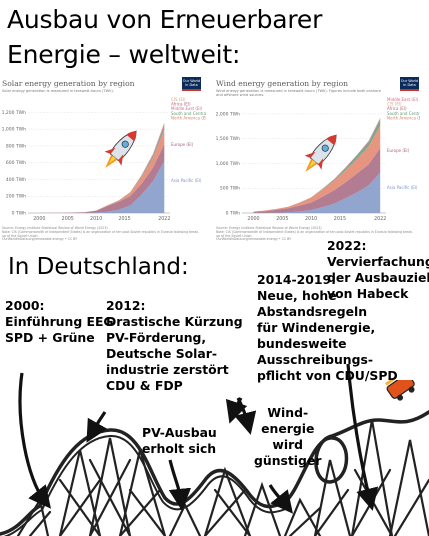 The width and height of the screenshot is (429, 536). What do you see at coordinates (288, 444) in the screenshot?
I see `annotation-line: wird` at bounding box center [288, 444].